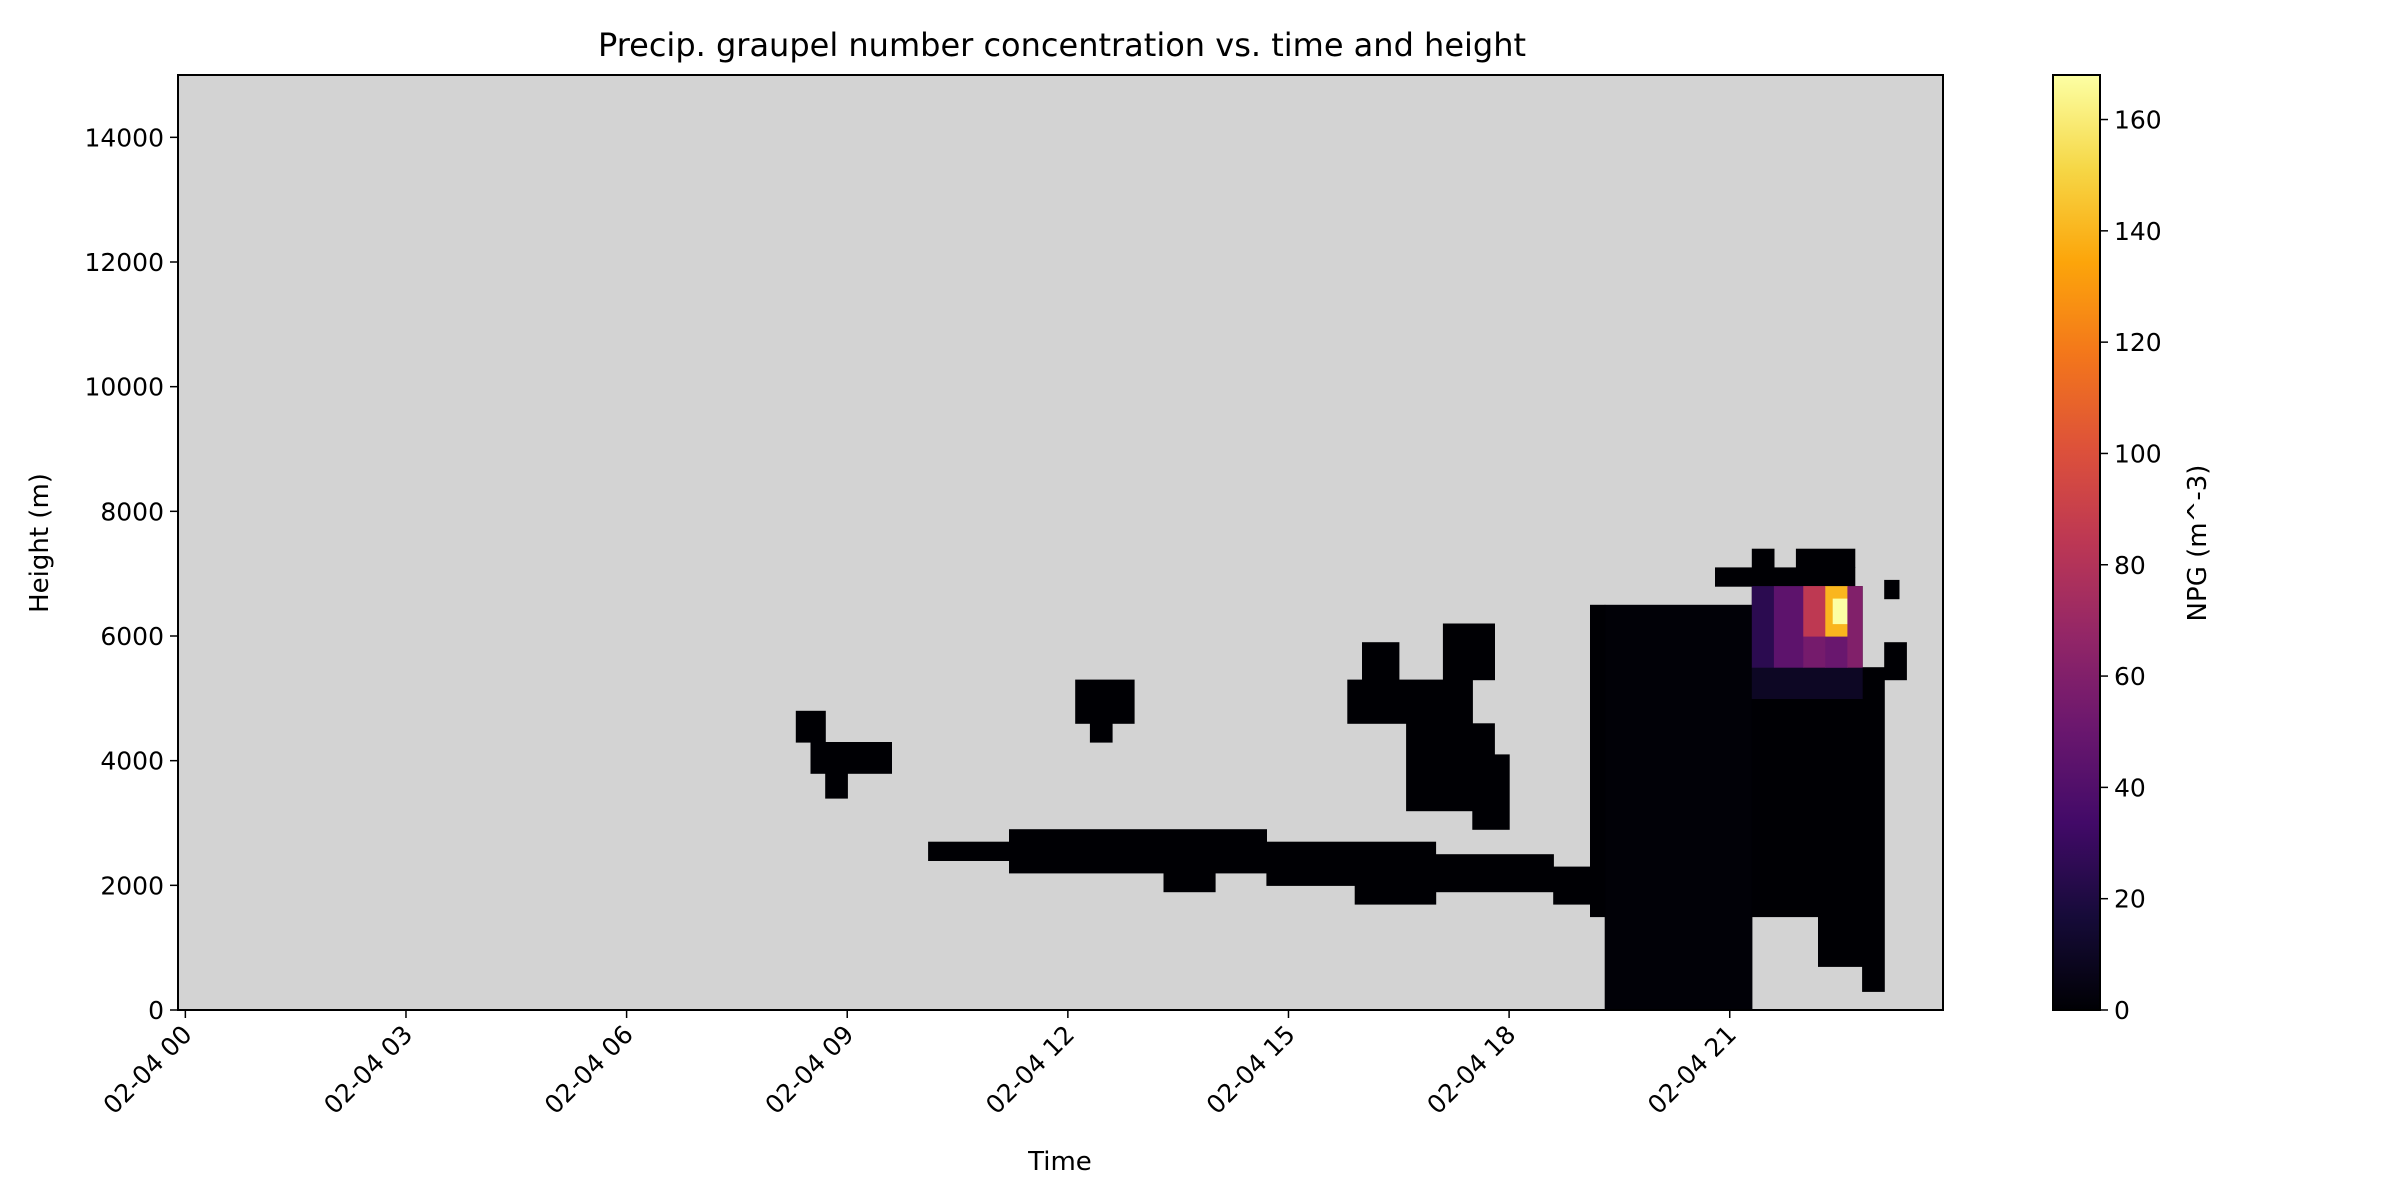  Describe the element at coordinates (124, 262) in the screenshot. I see `y-tick-label: 12000` at that location.